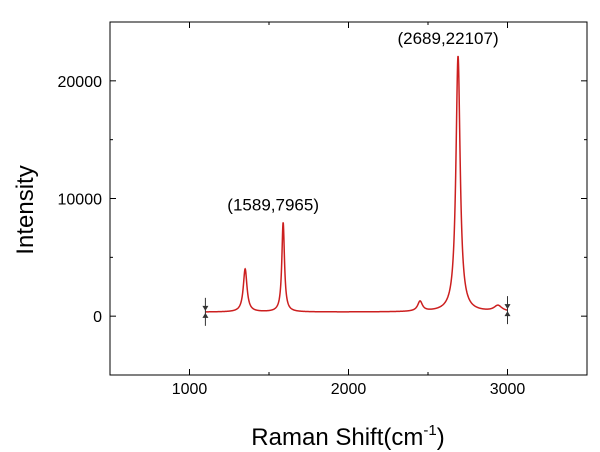  Describe the element at coordinates (80, 82) in the screenshot. I see `y-tick-label: 20000` at that location.